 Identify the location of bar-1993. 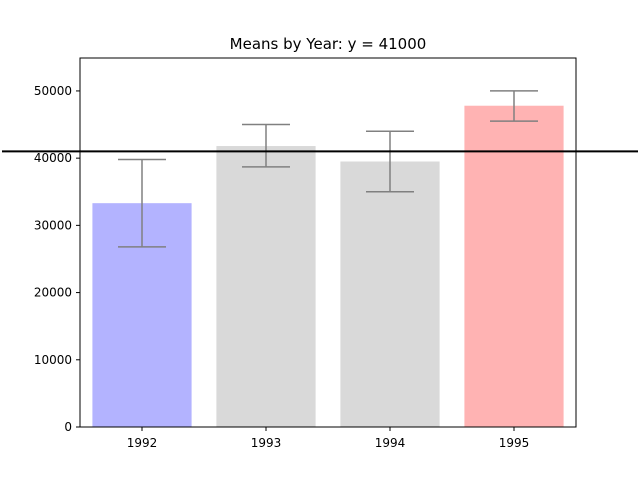
(266, 286).